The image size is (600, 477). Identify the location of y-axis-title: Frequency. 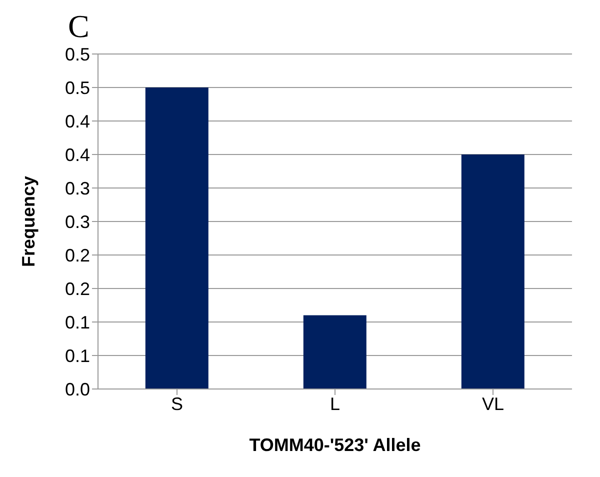
(28, 222).